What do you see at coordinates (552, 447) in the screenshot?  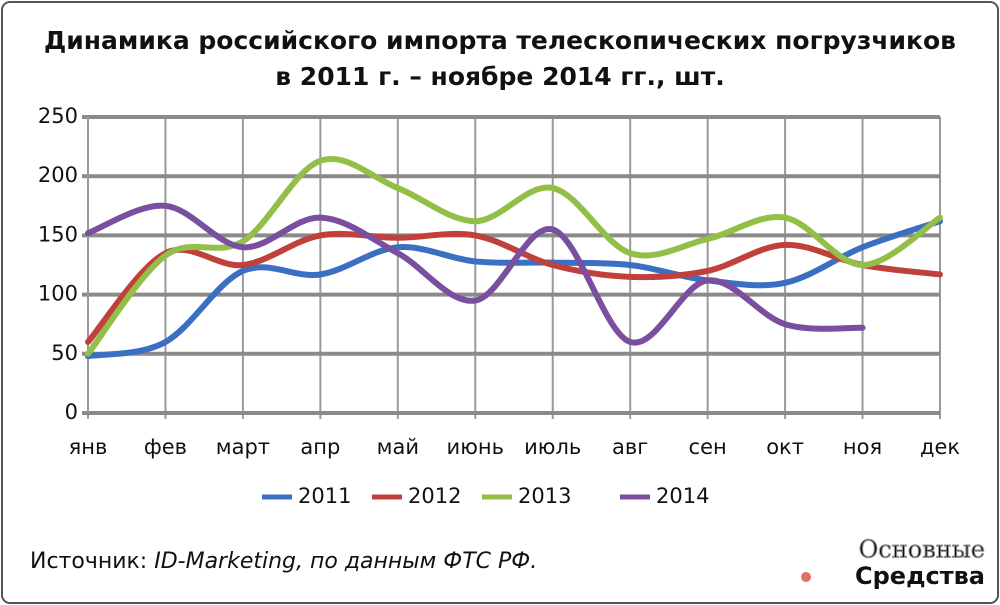 I see `x-tick-label: июль` at bounding box center [552, 447].